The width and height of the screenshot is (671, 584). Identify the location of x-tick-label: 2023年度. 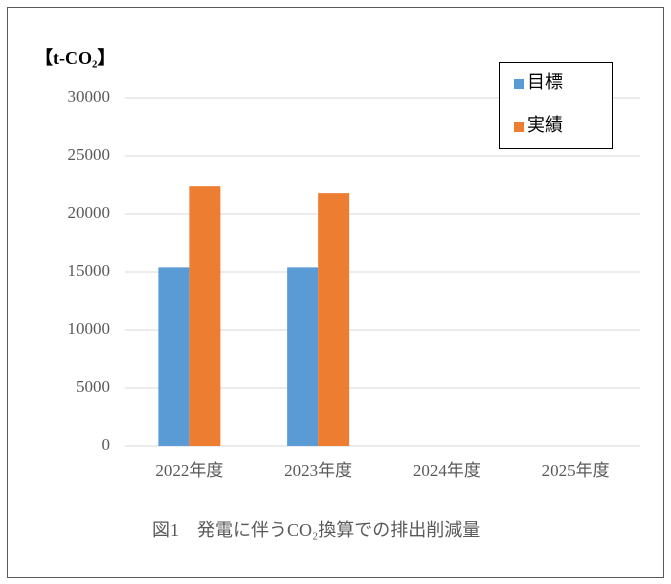
(318, 470).